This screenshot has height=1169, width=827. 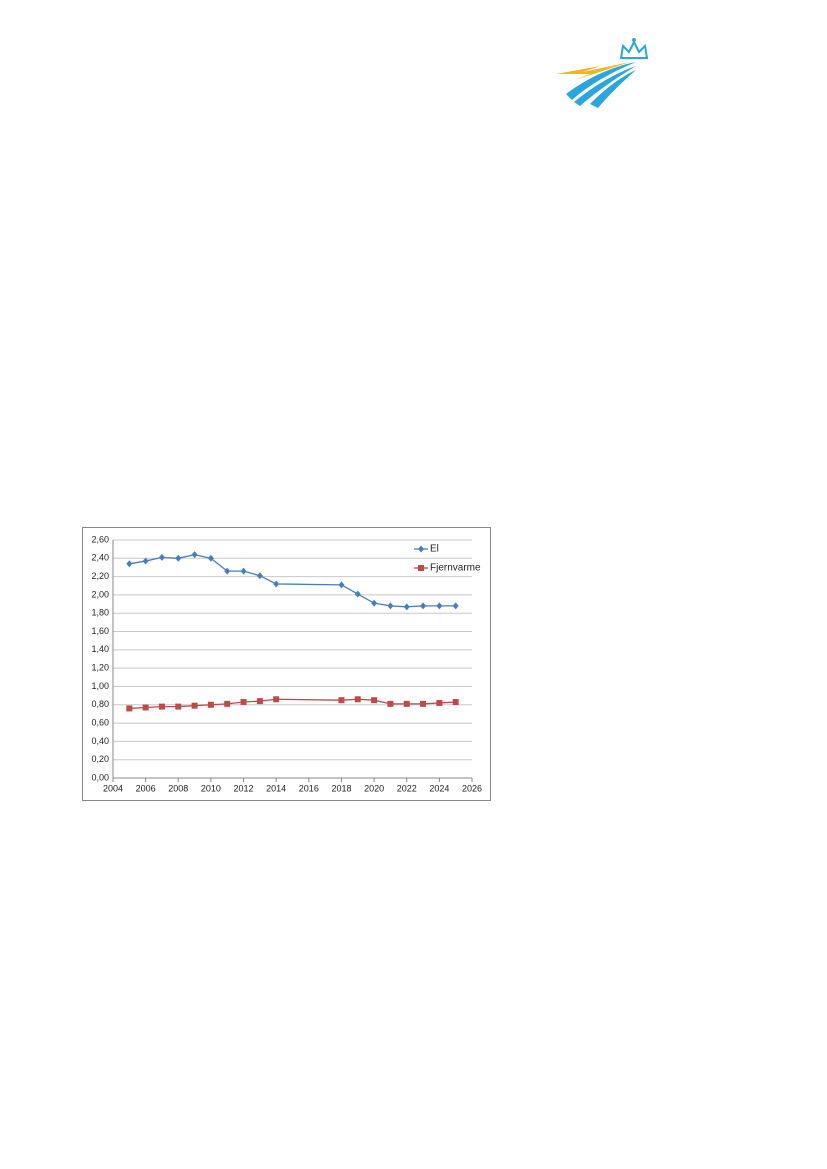 What do you see at coordinates (100, 558) in the screenshot?
I see `y-tick-label: 2,40` at bounding box center [100, 558].